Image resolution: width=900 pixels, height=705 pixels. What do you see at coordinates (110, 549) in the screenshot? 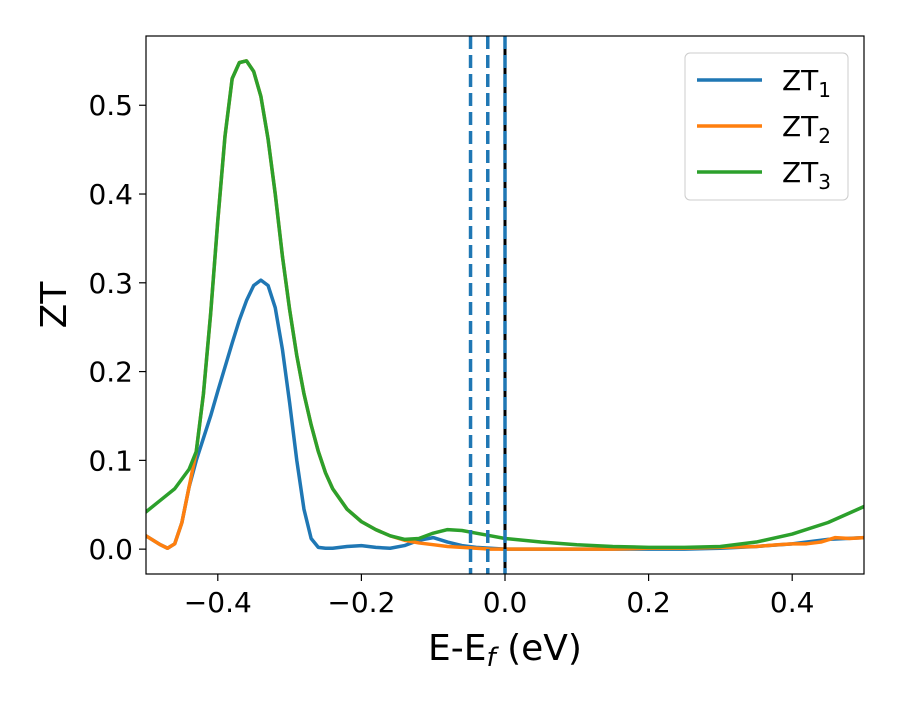
I see `y-tick-label: 0.0` at bounding box center [110, 549].